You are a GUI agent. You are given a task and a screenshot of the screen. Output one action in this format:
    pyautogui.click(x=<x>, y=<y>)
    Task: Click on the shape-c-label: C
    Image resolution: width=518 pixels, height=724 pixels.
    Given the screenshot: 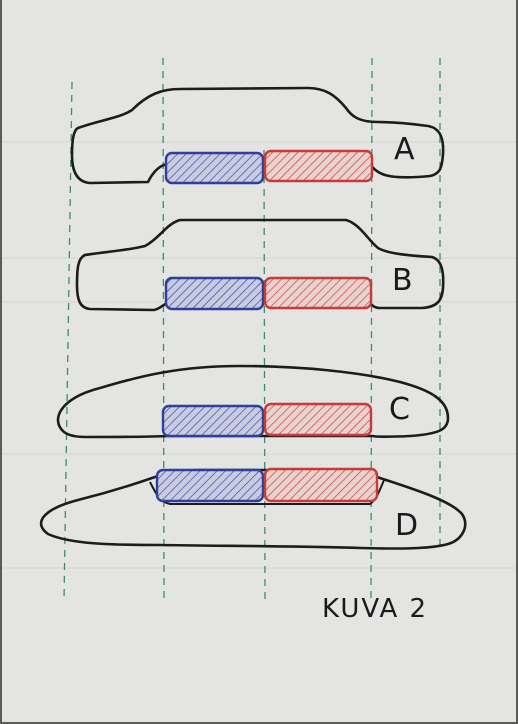 What is the action you would take?
    pyautogui.click(x=399, y=409)
    